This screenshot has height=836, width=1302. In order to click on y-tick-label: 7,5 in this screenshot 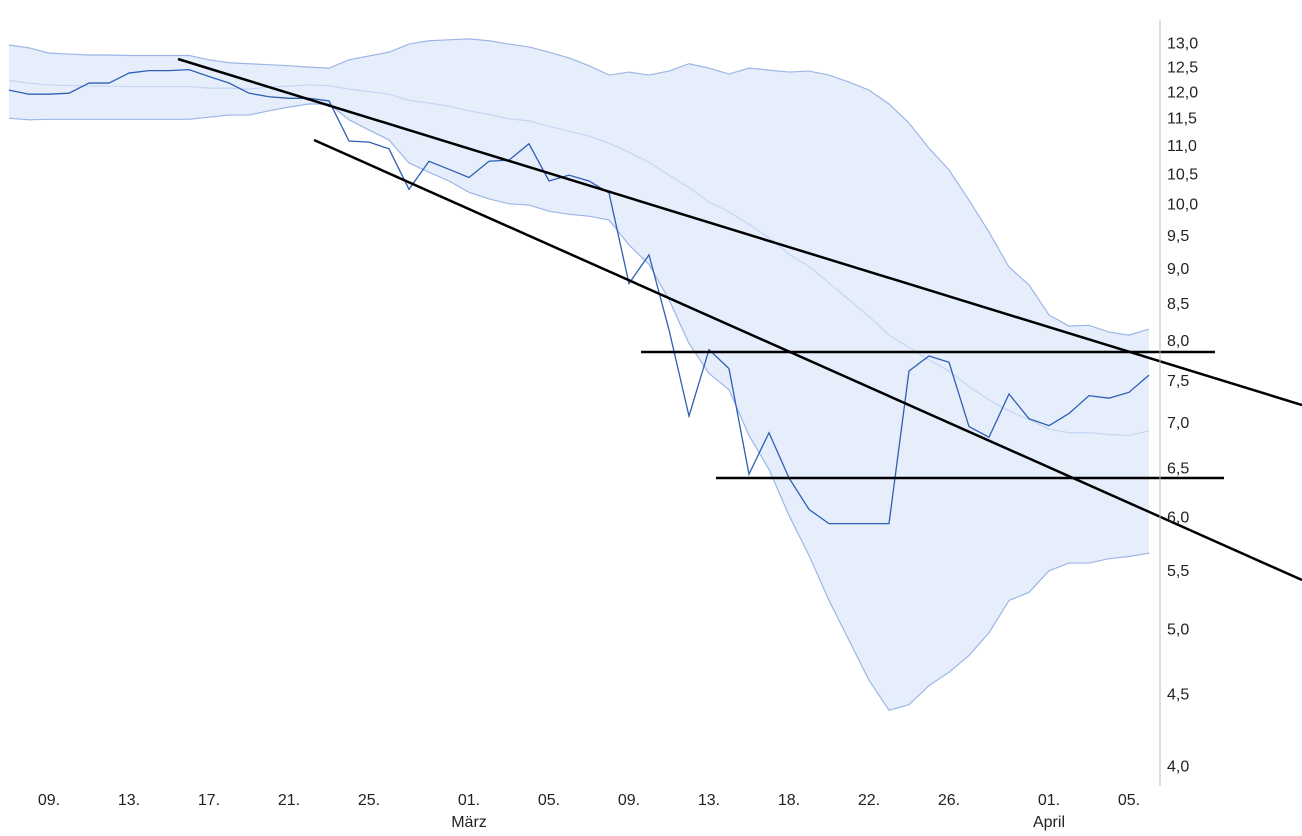, I will do `click(1178, 381)`.